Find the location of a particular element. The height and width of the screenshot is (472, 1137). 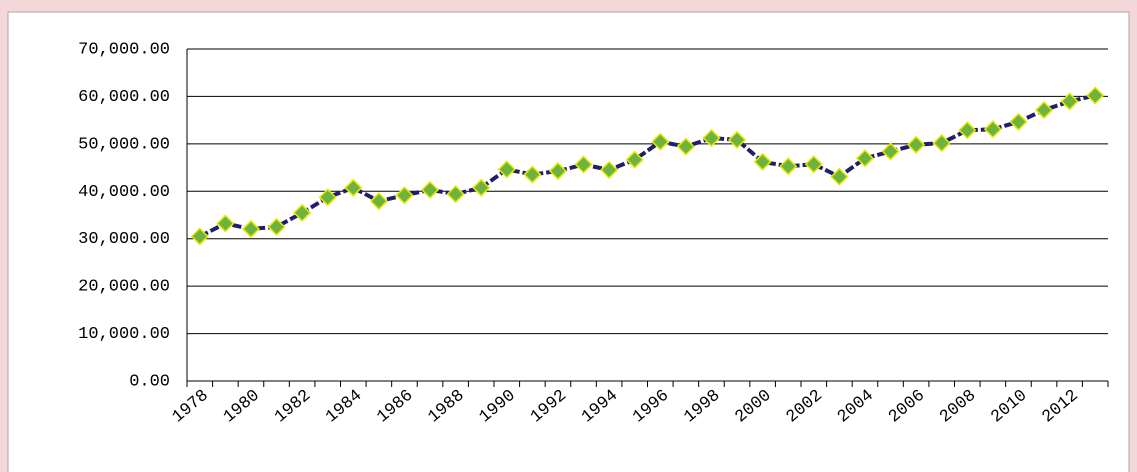

y-tick-label: 0.00 is located at coordinates (149, 381).